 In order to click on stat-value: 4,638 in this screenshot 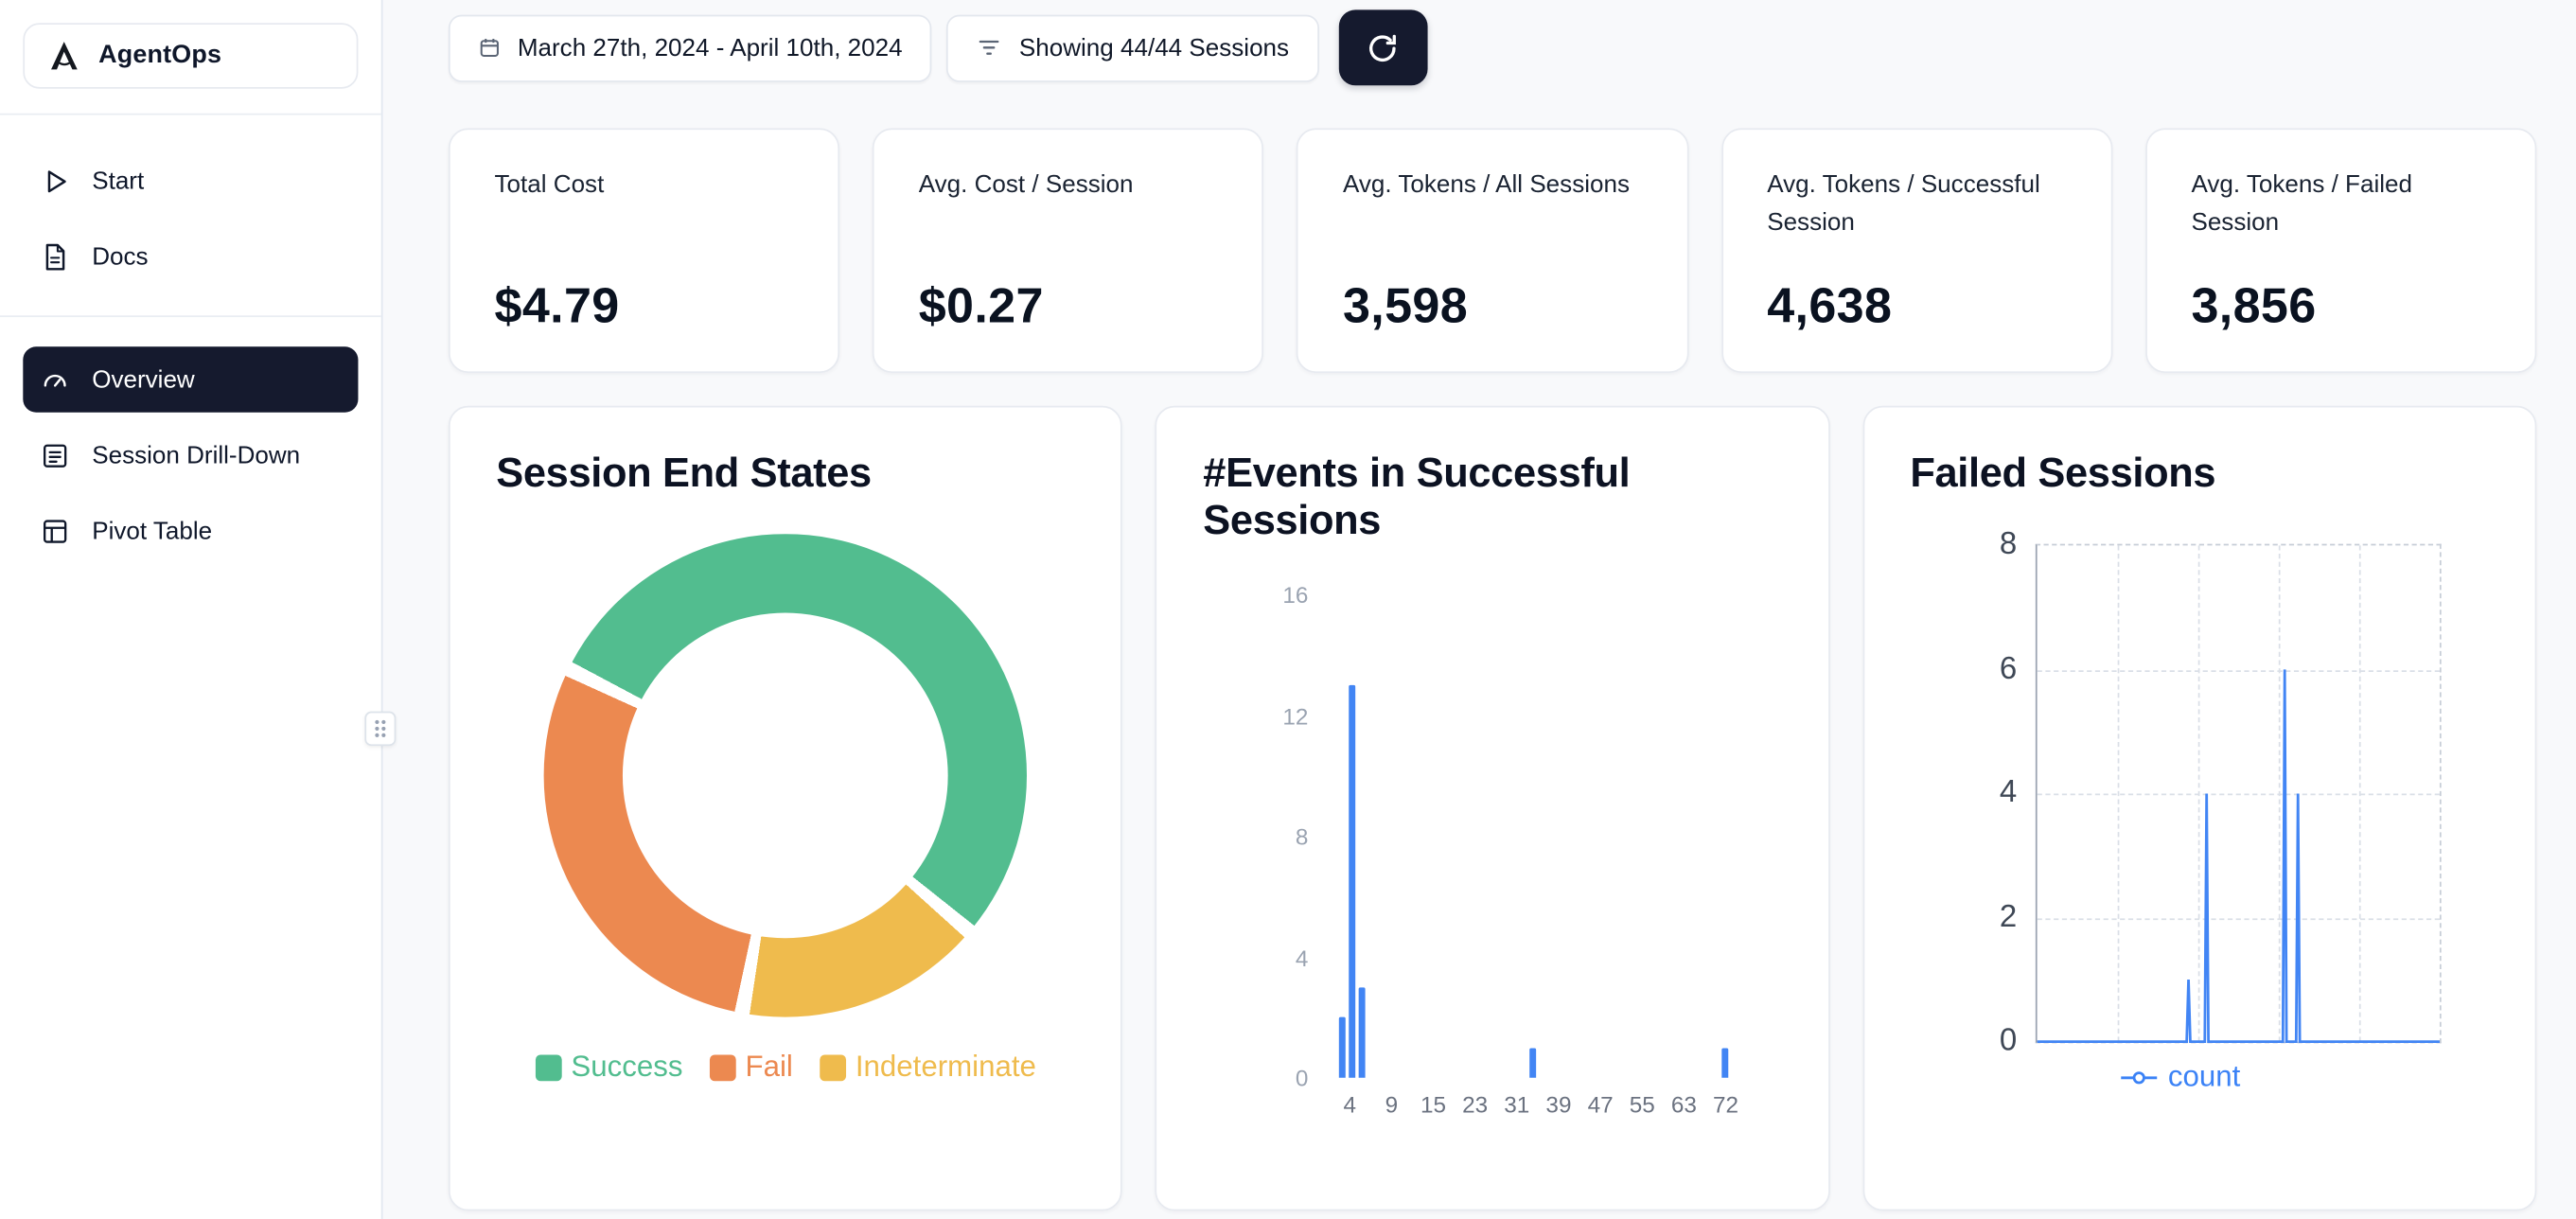, I will do `click(1830, 306)`.